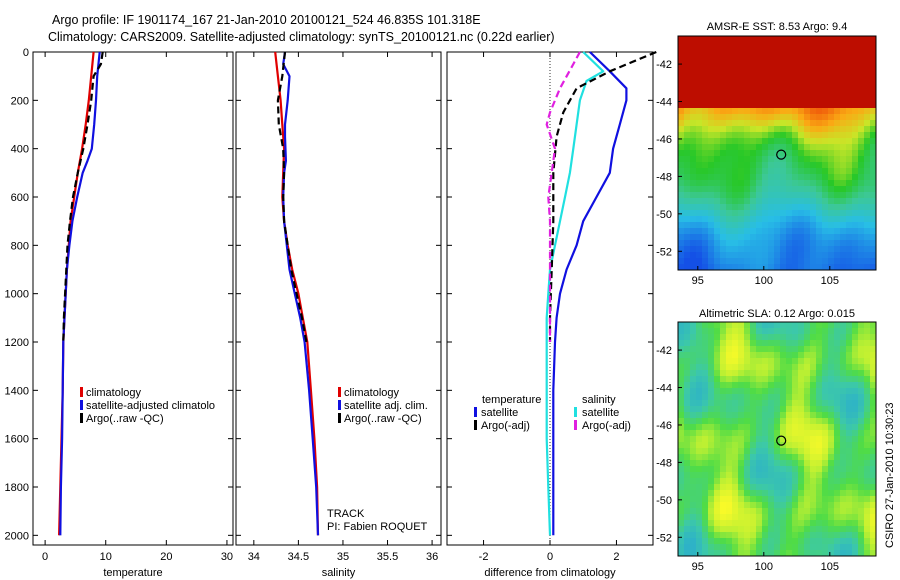 The width and height of the screenshot is (900, 580). I want to click on sst-map-frame, so click(777, 153).